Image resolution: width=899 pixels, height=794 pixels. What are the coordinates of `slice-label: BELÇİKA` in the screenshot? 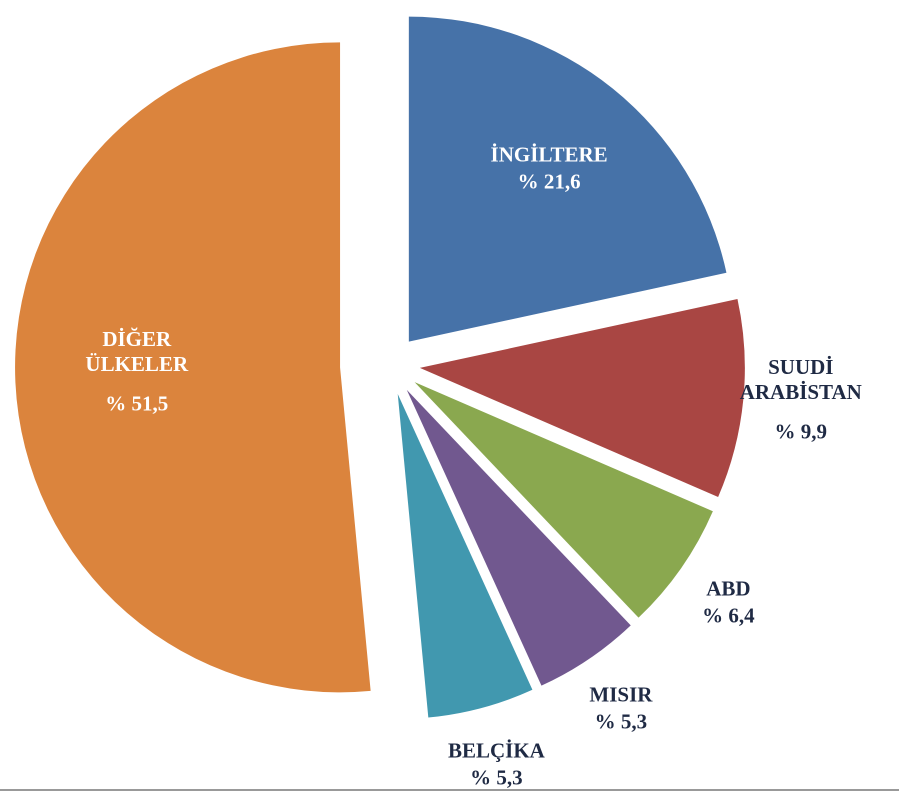 It's located at (496, 750).